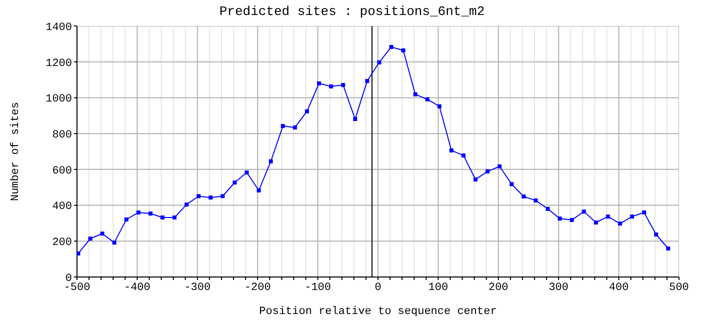 The height and width of the screenshot is (328, 704). I want to click on x-tick-label: 0, so click(378, 288).